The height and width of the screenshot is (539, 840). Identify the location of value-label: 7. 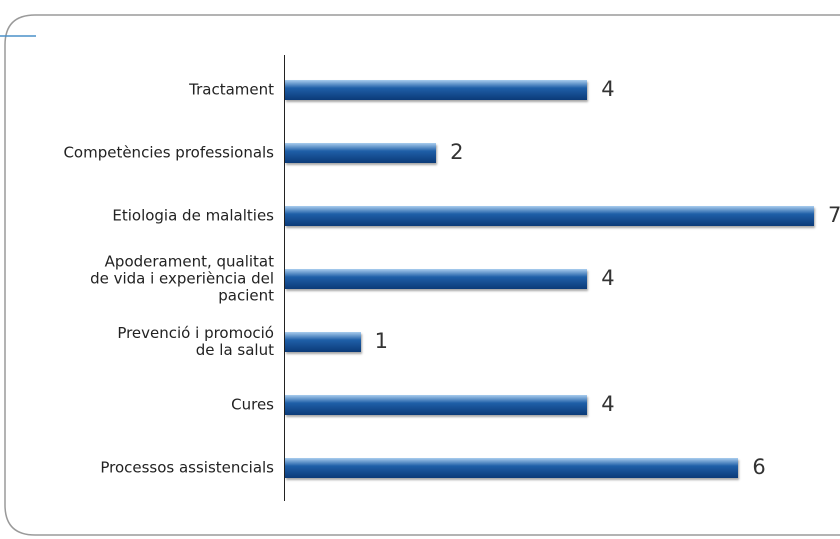
(834, 215).